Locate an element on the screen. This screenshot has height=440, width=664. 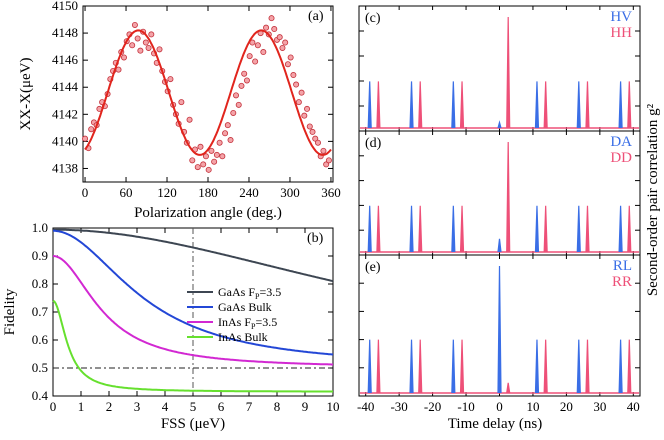
panel-b-legend-label: GaAs FP=3.5 is located at coordinates (249, 293).